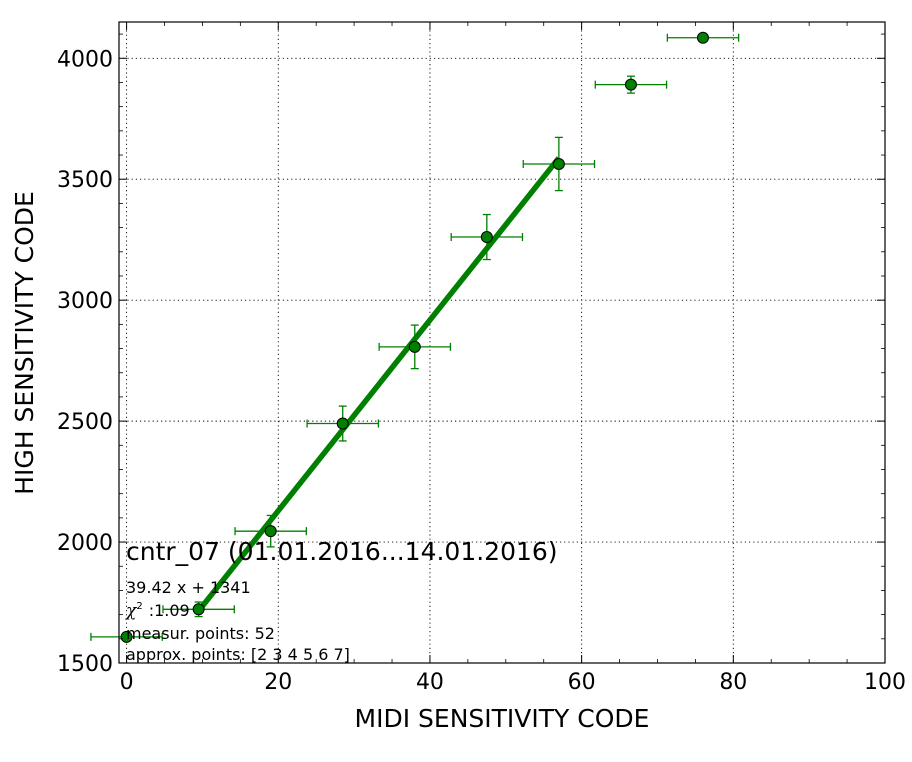 The image size is (912, 762). What do you see at coordinates (127, 682) in the screenshot?
I see `x-tick-label: 0` at bounding box center [127, 682].